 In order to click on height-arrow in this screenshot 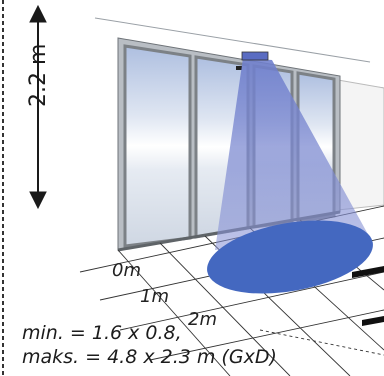, I will do `click(38, 107)`.